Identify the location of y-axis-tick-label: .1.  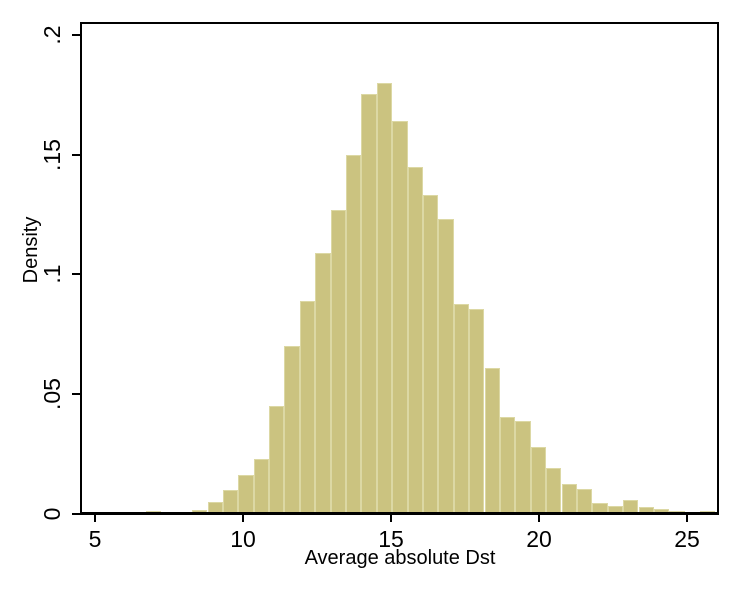
(52, 274).